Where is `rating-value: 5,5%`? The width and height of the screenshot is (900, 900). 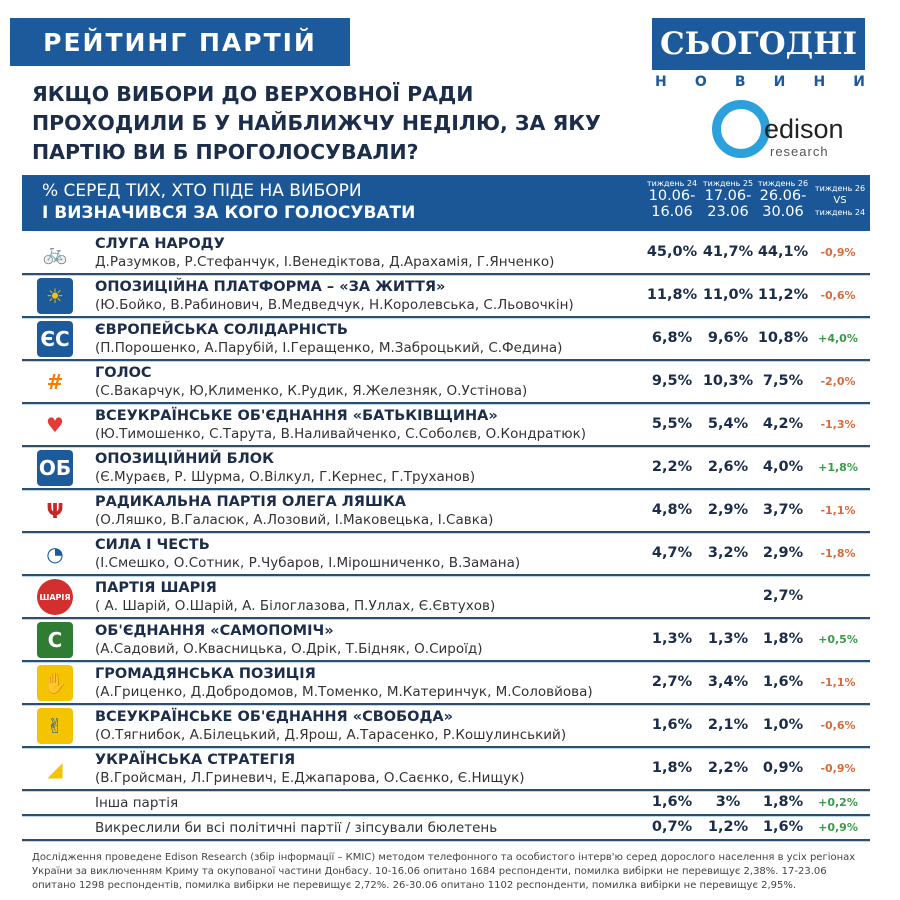 rating-value: 5,5% is located at coordinates (672, 424).